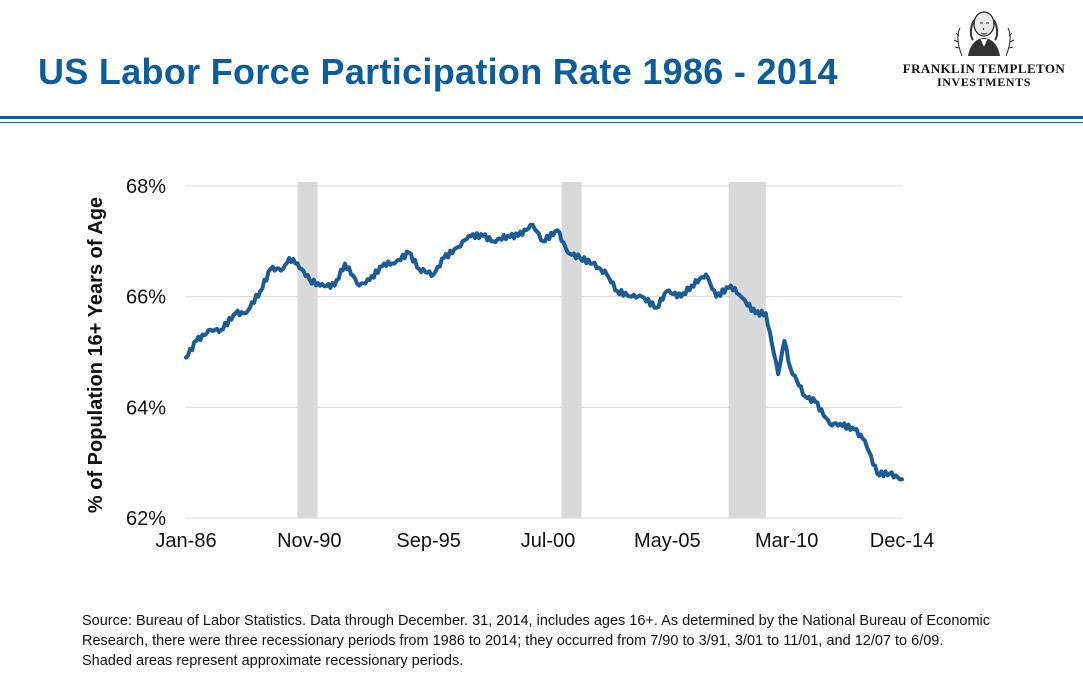 The width and height of the screenshot is (1083, 685). What do you see at coordinates (984, 82) in the screenshot?
I see `logo-text-investments: INVESTMENTS` at bounding box center [984, 82].